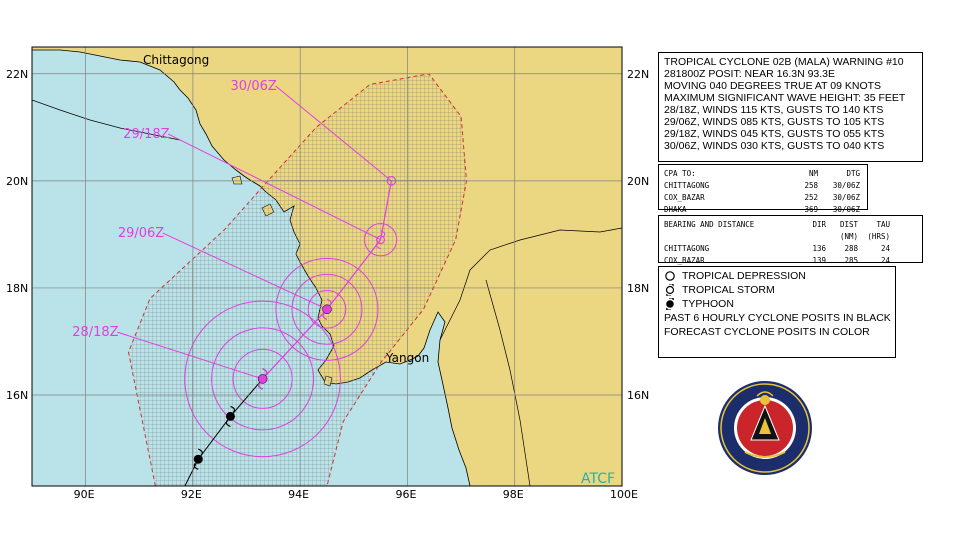 This screenshot has width=970, height=535. Describe the element at coordinates (773, 86) in the screenshot. I see `warning-line: MOVING 040 DEGREES TRUE AT 09 KNOTS` at that location.